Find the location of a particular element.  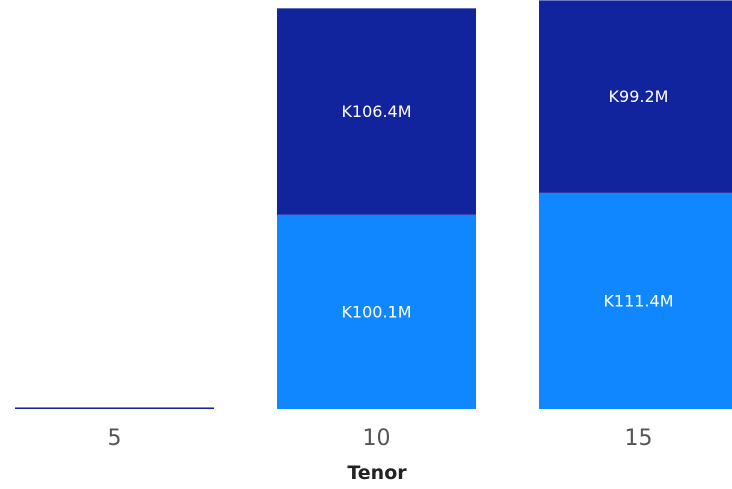

x-axis-title: Tenor is located at coordinates (377, 473).